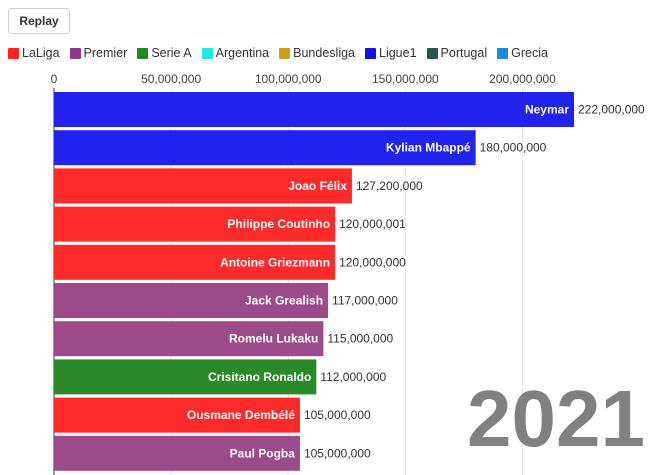  What do you see at coordinates (372, 224) in the screenshot?
I see `bar-value-label: 120,000,001` at bounding box center [372, 224].